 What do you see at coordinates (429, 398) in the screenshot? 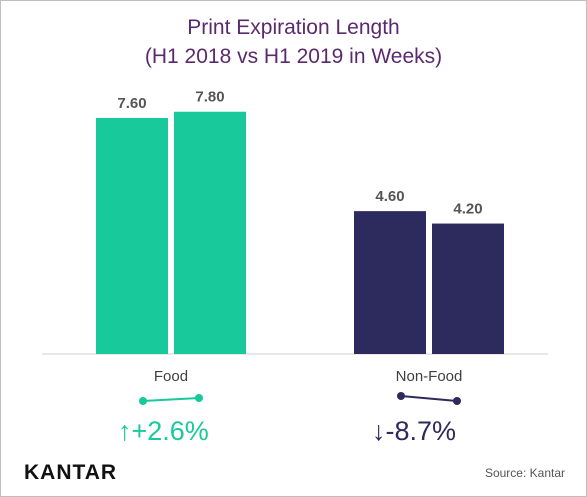
I see `trend-connector-non-food` at bounding box center [429, 398].